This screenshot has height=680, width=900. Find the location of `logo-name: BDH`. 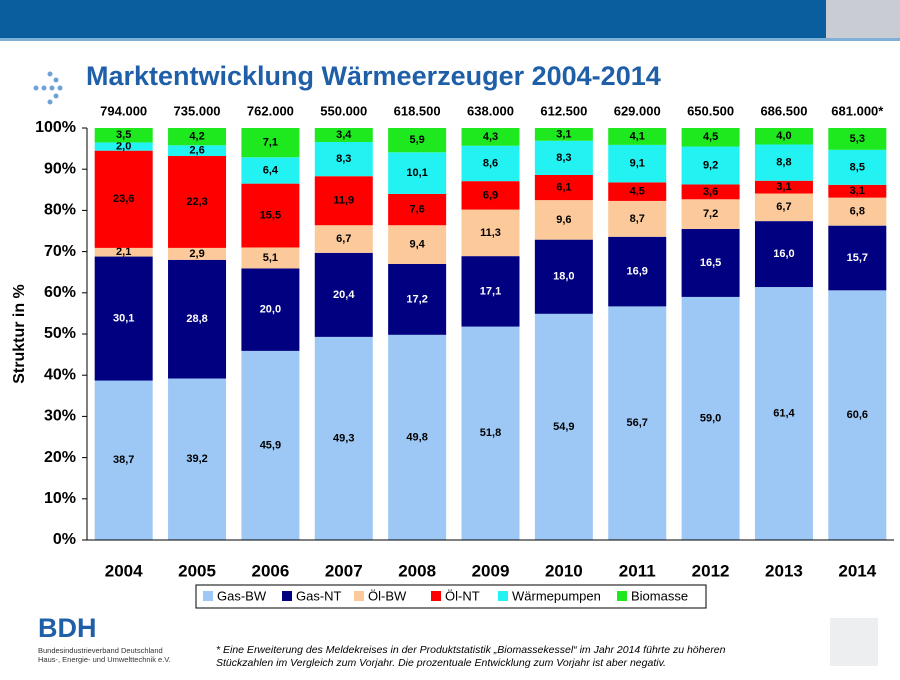

logo-name: BDH is located at coordinates (67, 628).